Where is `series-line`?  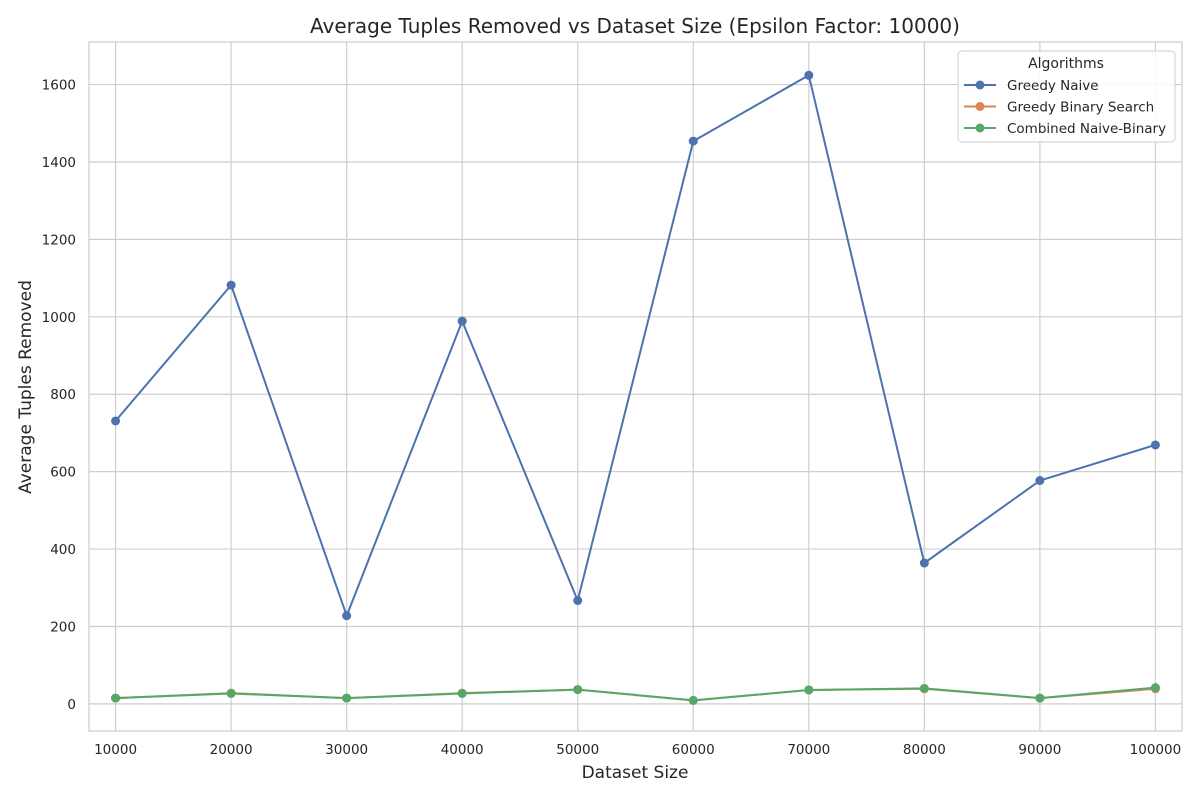 series-line is located at coordinates (635, 694).